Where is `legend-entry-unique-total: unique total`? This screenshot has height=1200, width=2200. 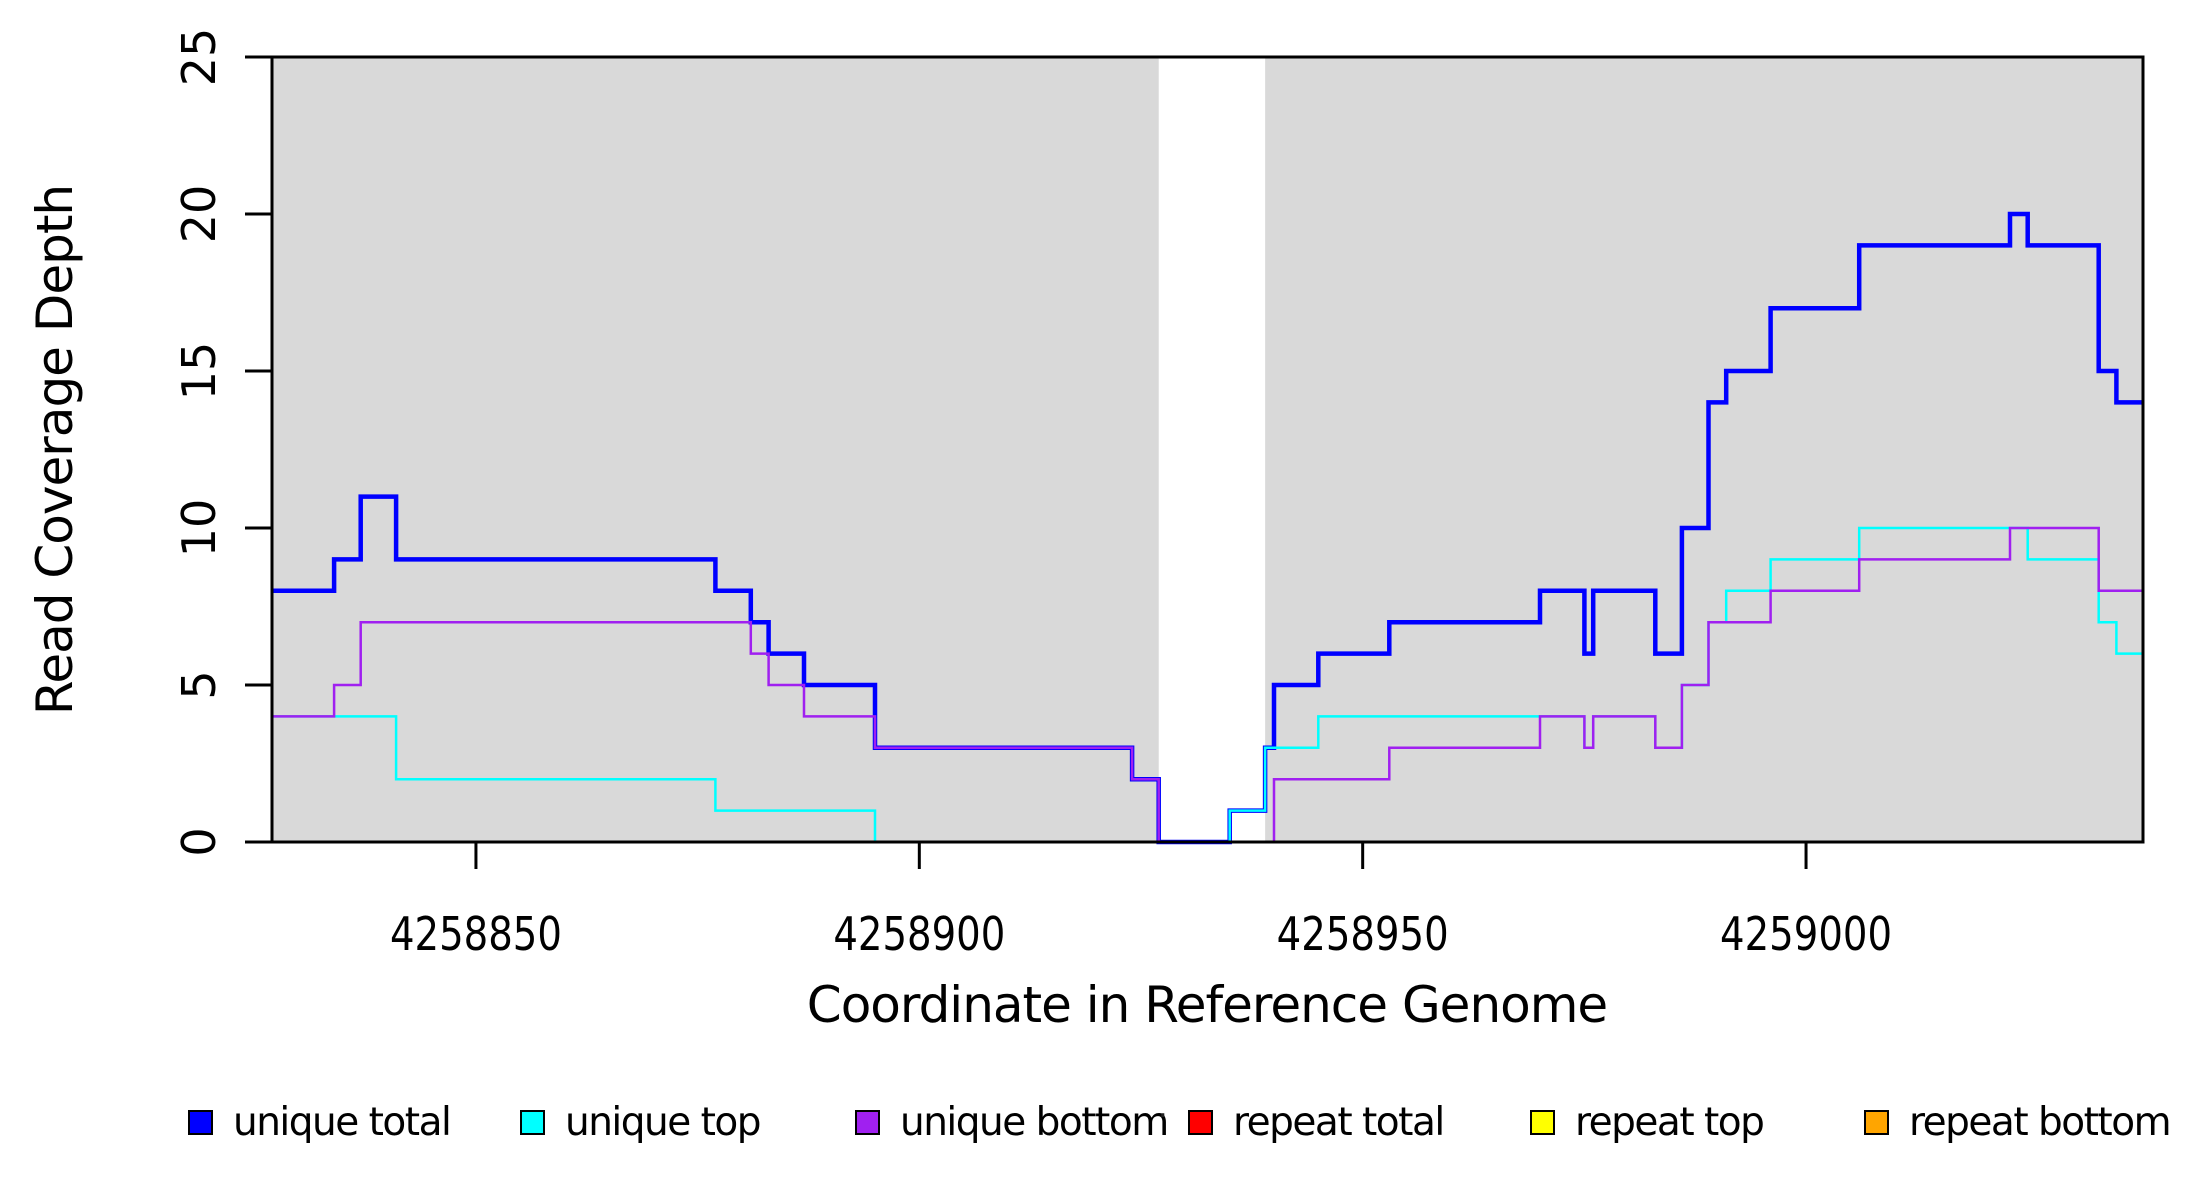
legend-entry-unique-total: unique total is located at coordinates (320, 1122).